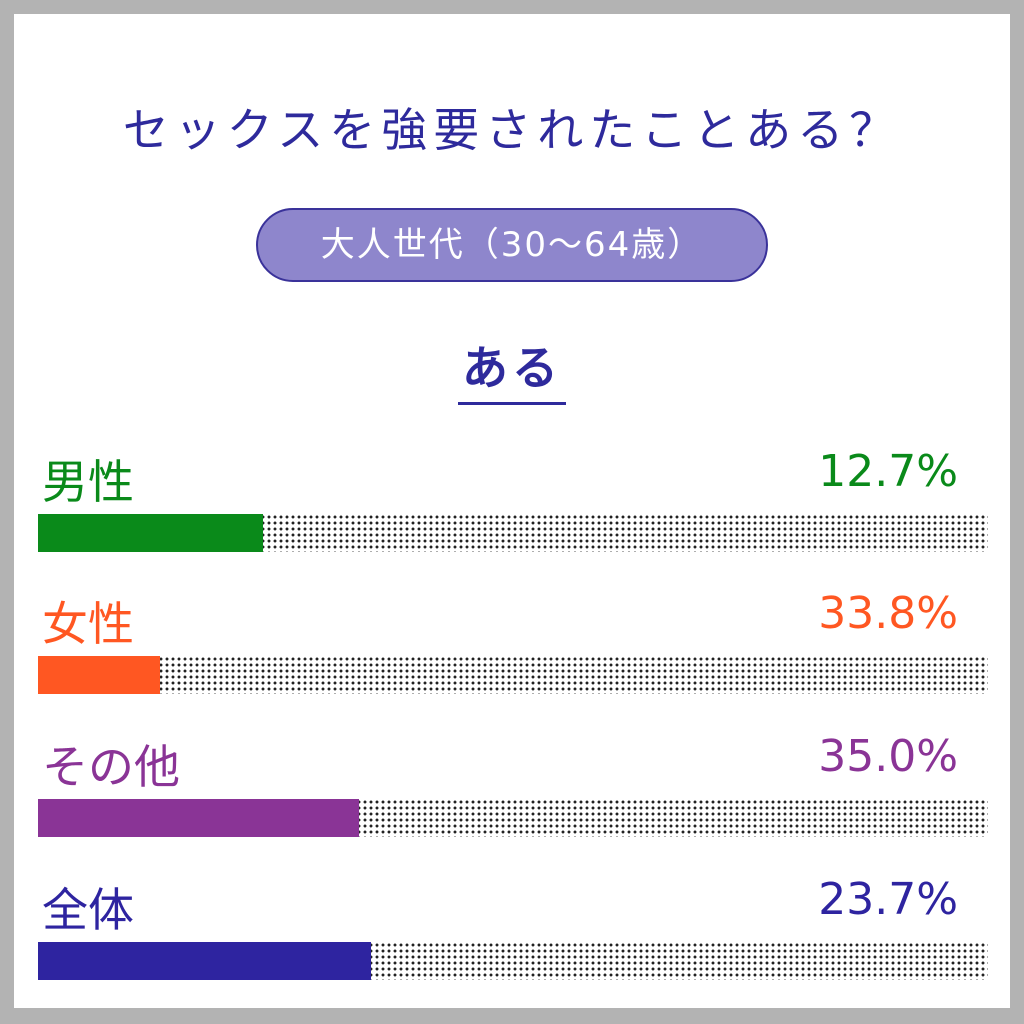 The width and height of the screenshot is (1024, 1024). What do you see at coordinates (111, 767) in the screenshot?
I see `category-label: その他` at bounding box center [111, 767].